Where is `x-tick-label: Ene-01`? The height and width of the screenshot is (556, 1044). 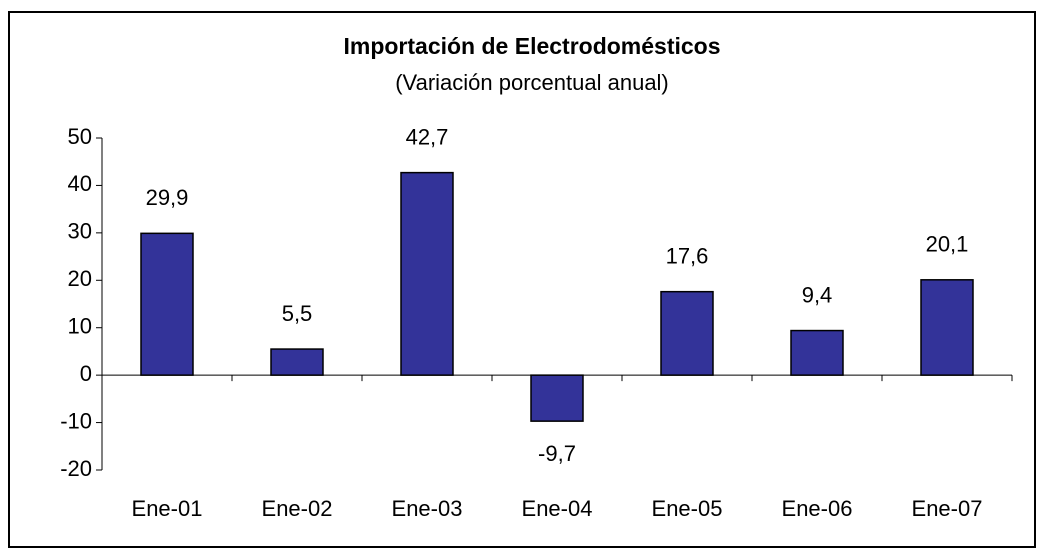
x-tick-label: Ene-01 is located at coordinates (167, 508).